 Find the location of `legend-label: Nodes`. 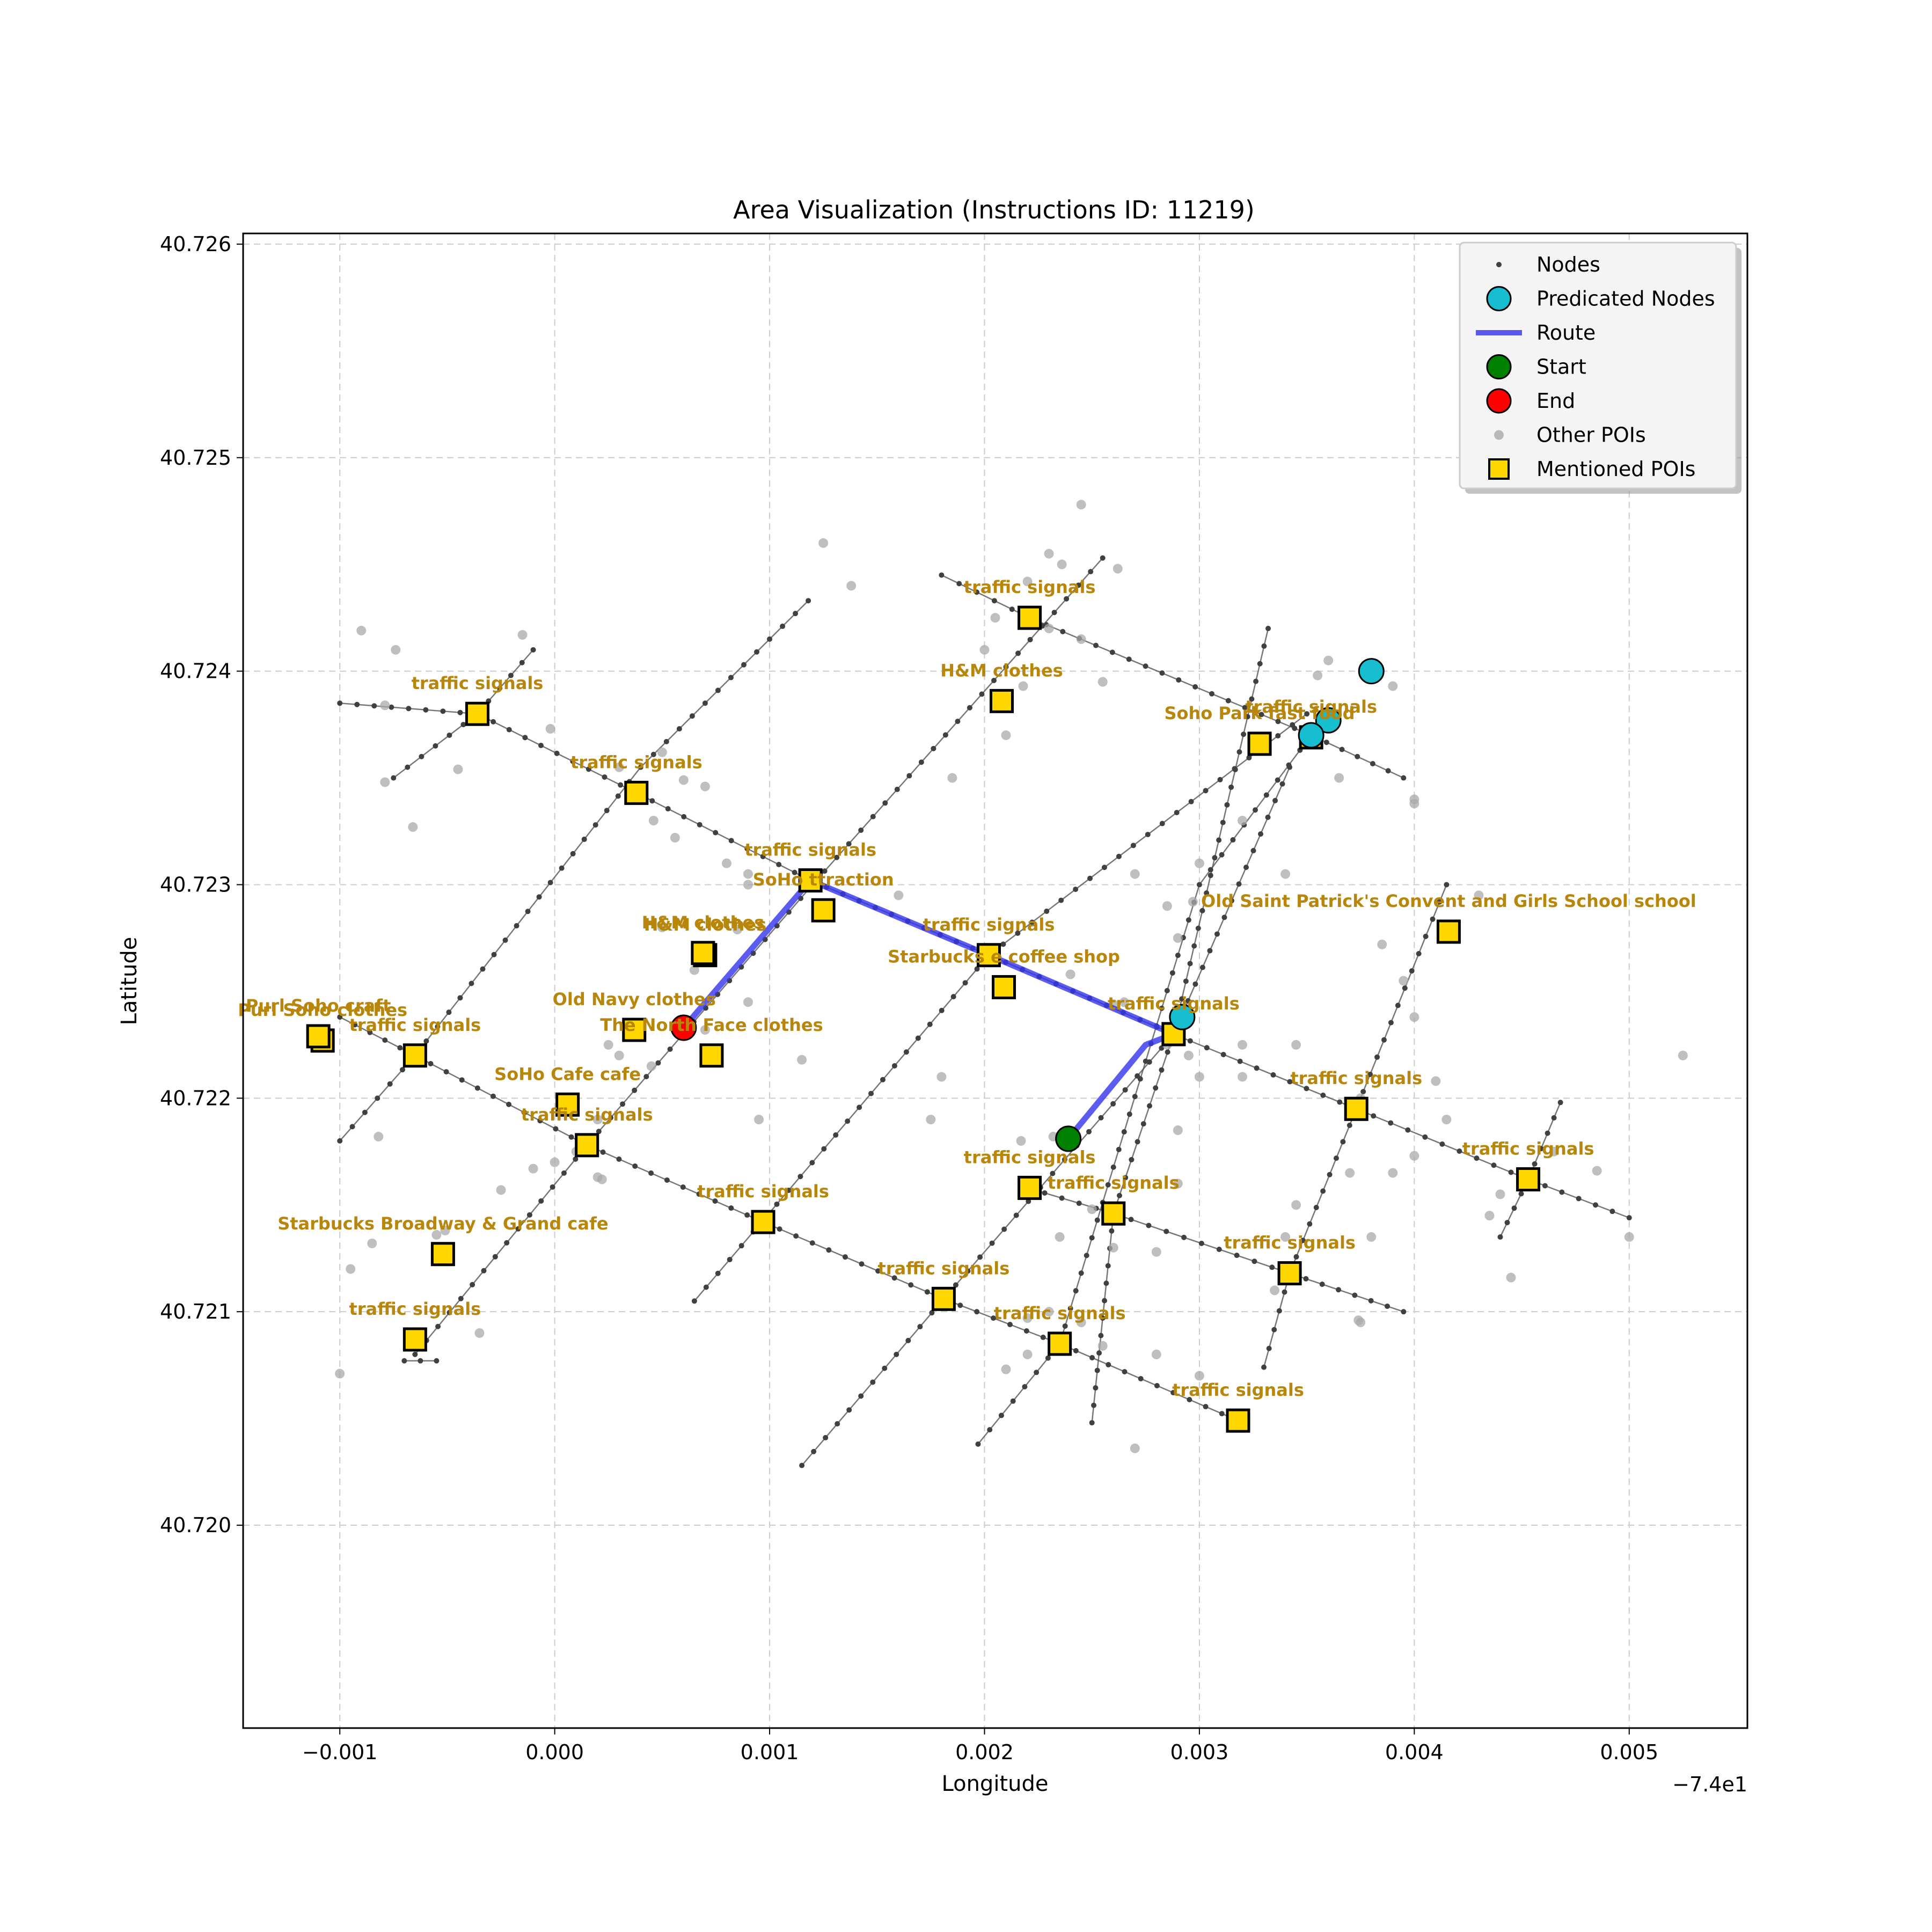

legend-label: Nodes is located at coordinates (1568, 264).